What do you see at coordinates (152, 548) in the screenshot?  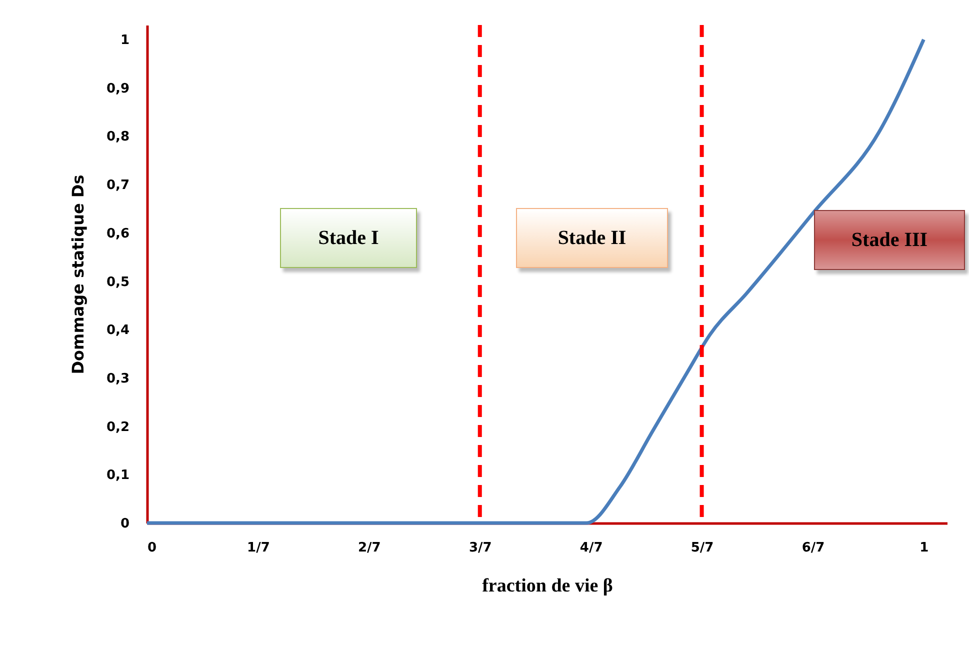 I see `x-tick-label: 0` at bounding box center [152, 548].